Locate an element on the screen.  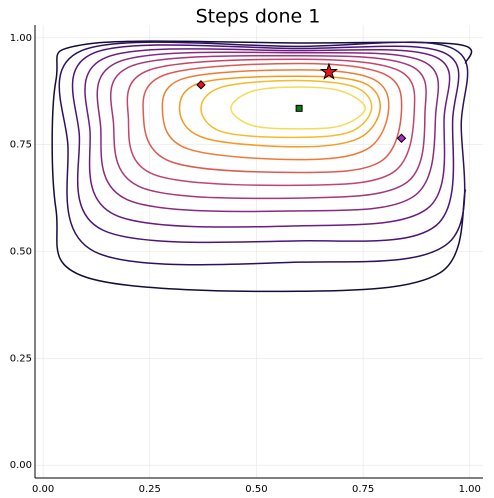
x-tick-label: 0.25 is located at coordinates (150, 489).